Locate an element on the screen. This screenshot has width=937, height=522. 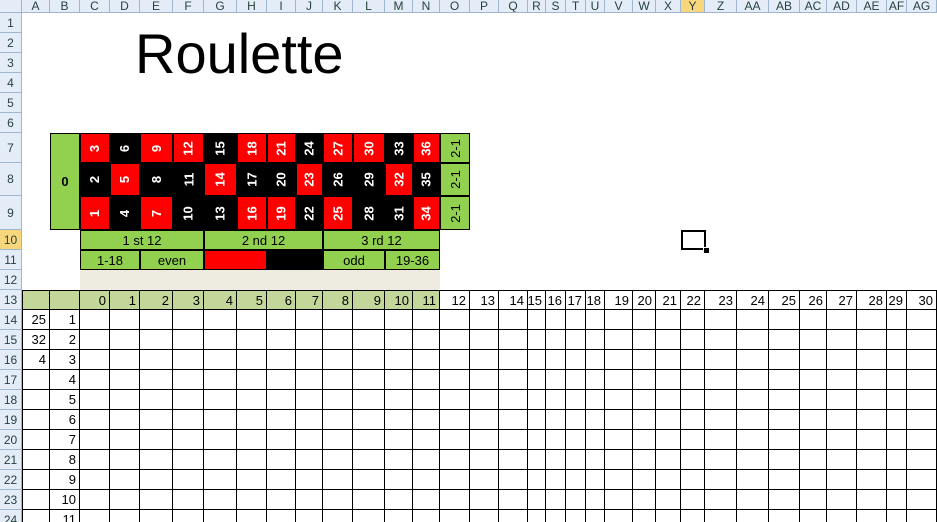
column-header: M is located at coordinates (399, 6).